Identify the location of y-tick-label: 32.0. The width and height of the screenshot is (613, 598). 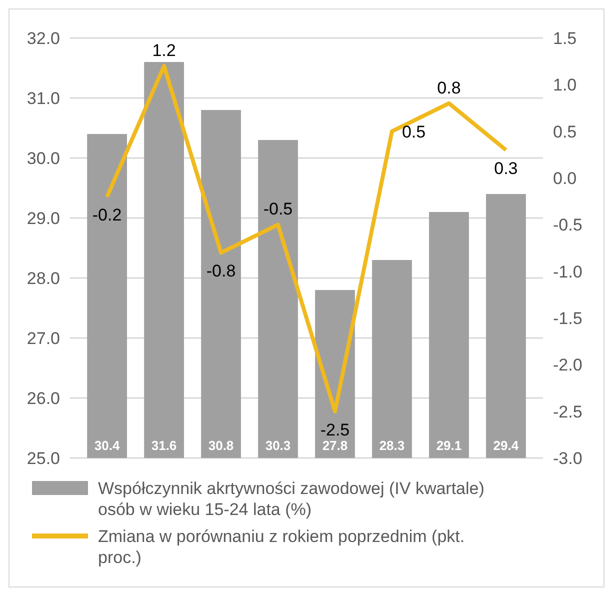
(43, 38).